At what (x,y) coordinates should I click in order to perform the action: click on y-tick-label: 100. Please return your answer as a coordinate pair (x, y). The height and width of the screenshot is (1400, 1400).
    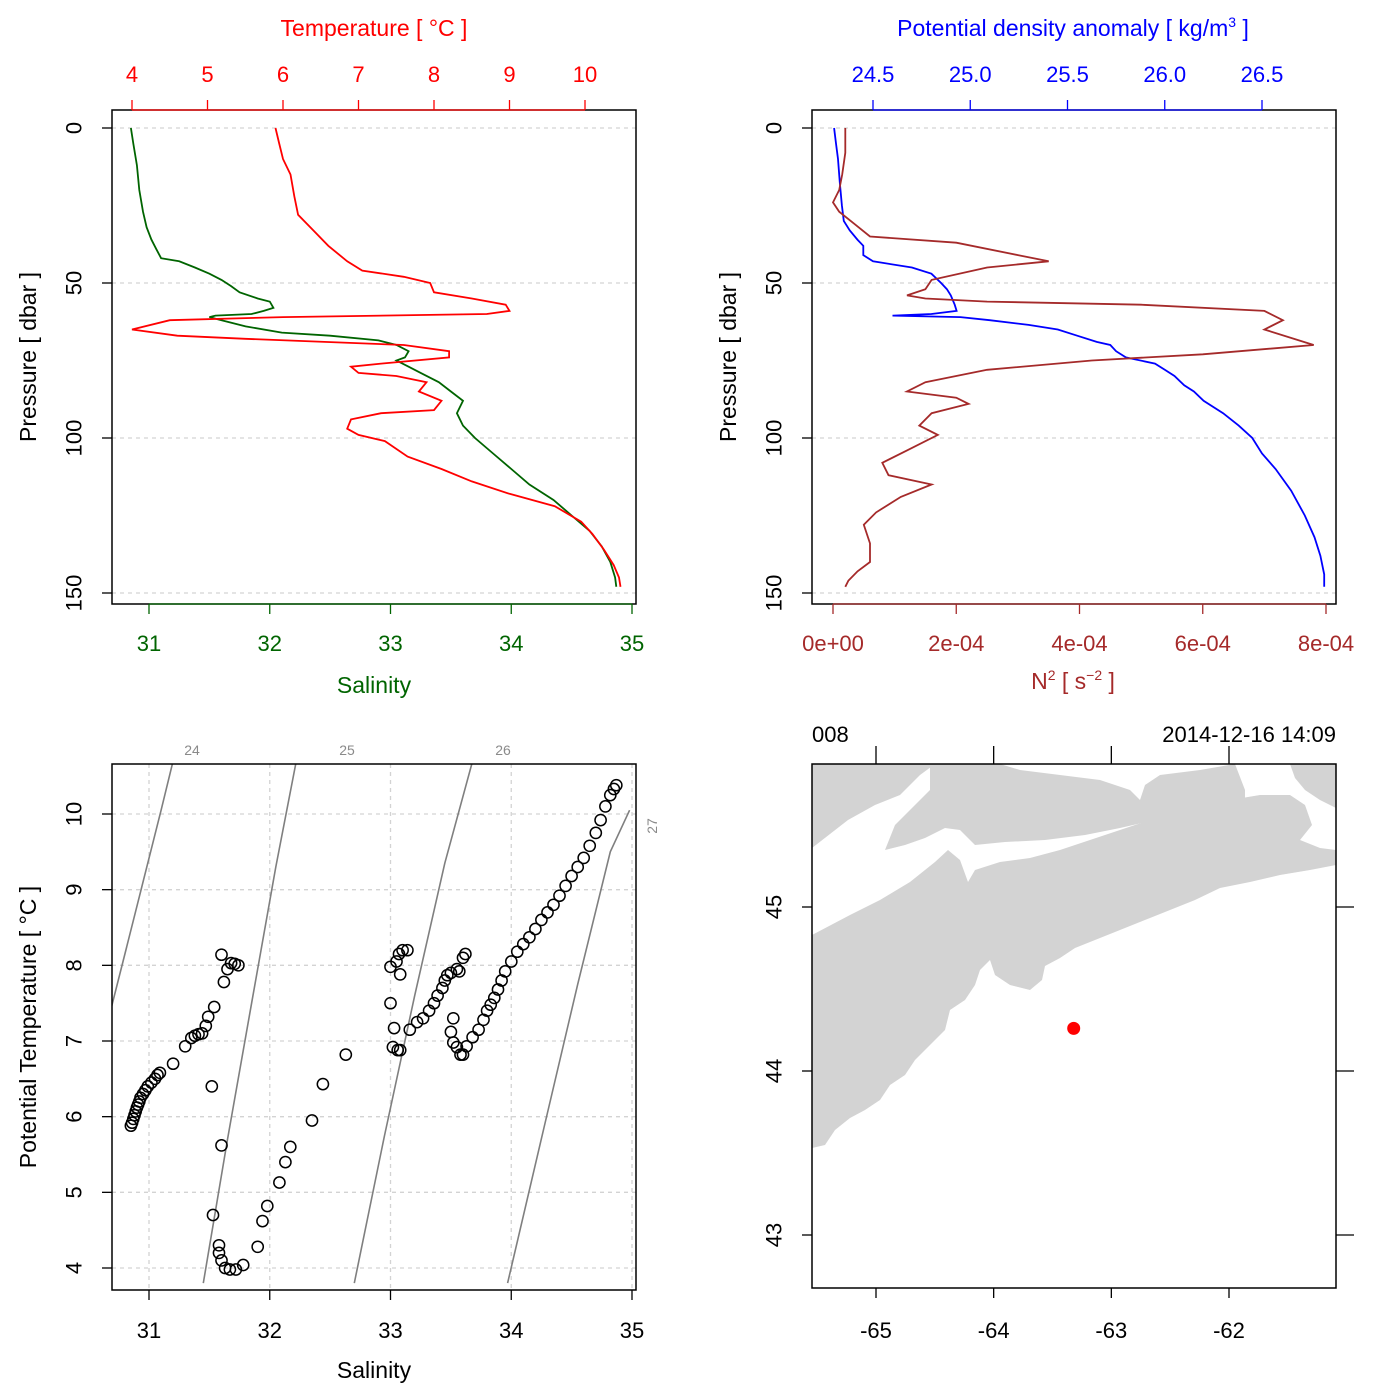
    Looking at the image, I should click on (74, 438).